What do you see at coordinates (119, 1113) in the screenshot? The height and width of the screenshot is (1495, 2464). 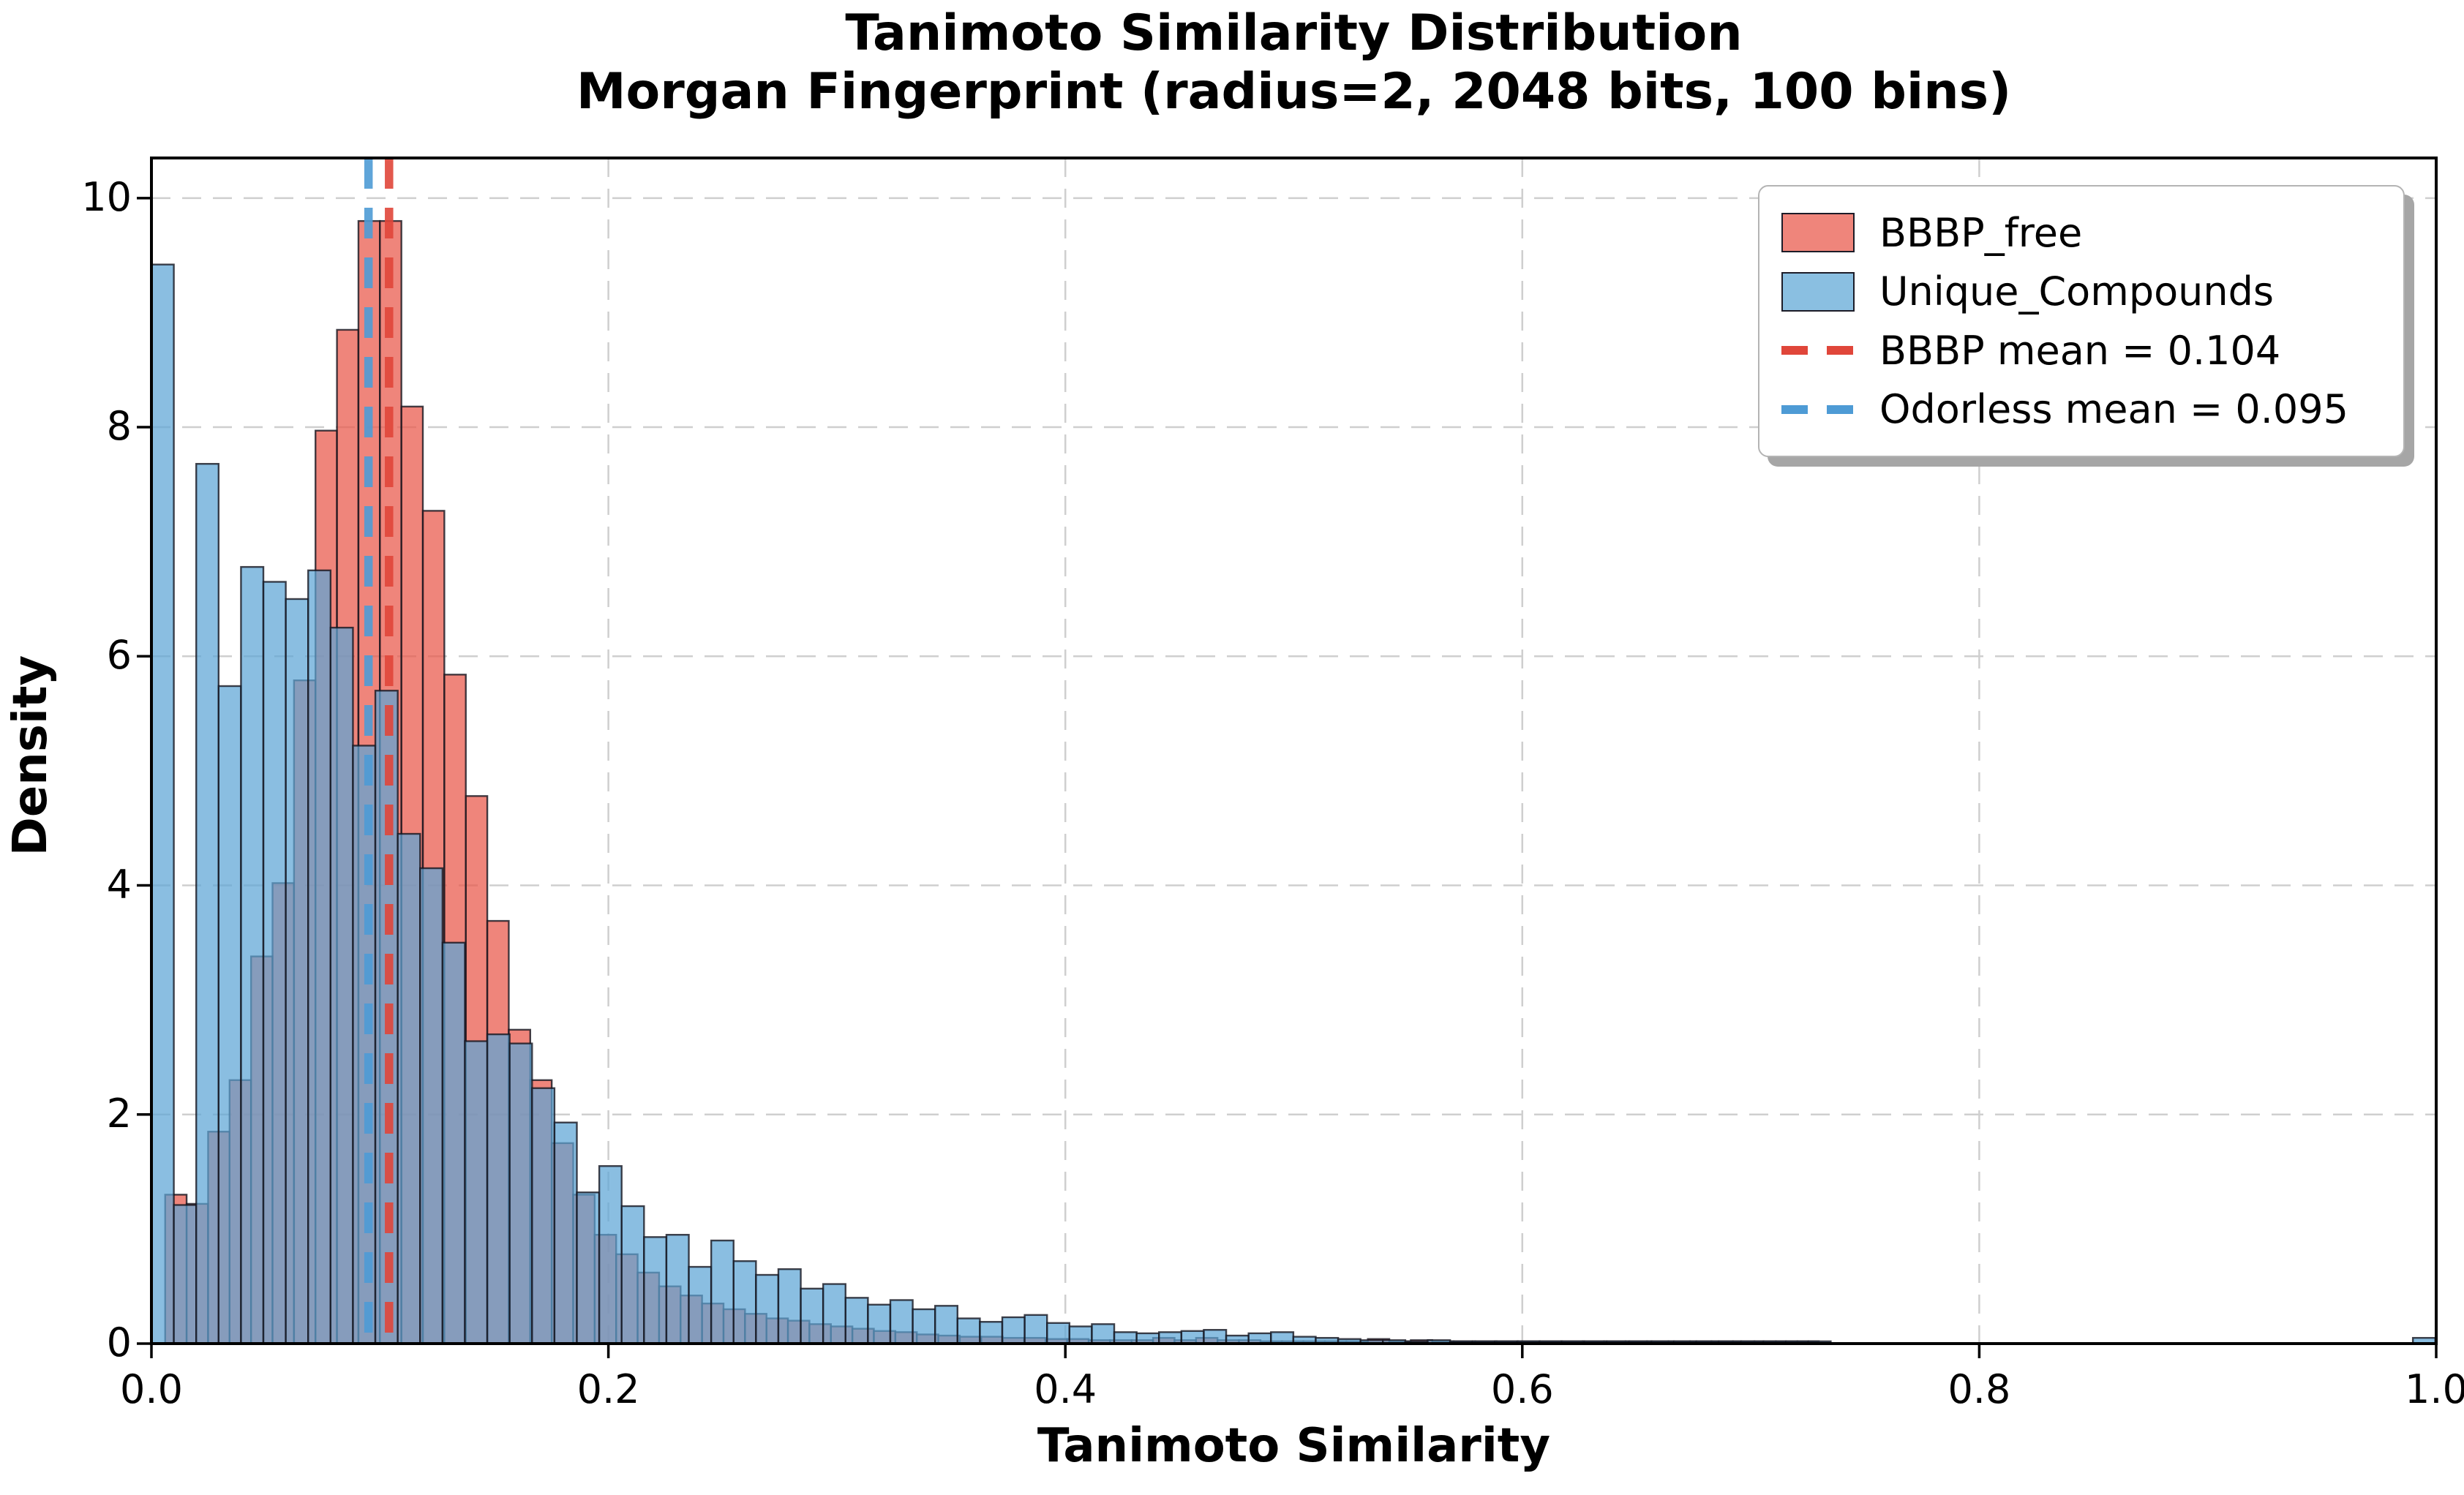 I see `y-tick-label: 2` at bounding box center [119, 1113].